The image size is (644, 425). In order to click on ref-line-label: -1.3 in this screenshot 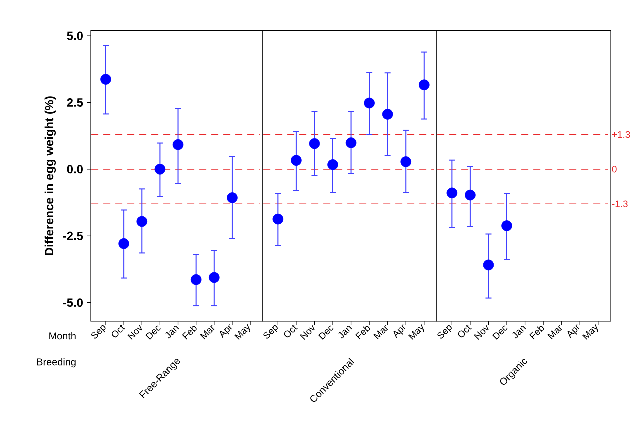, I will do `click(620, 204)`.